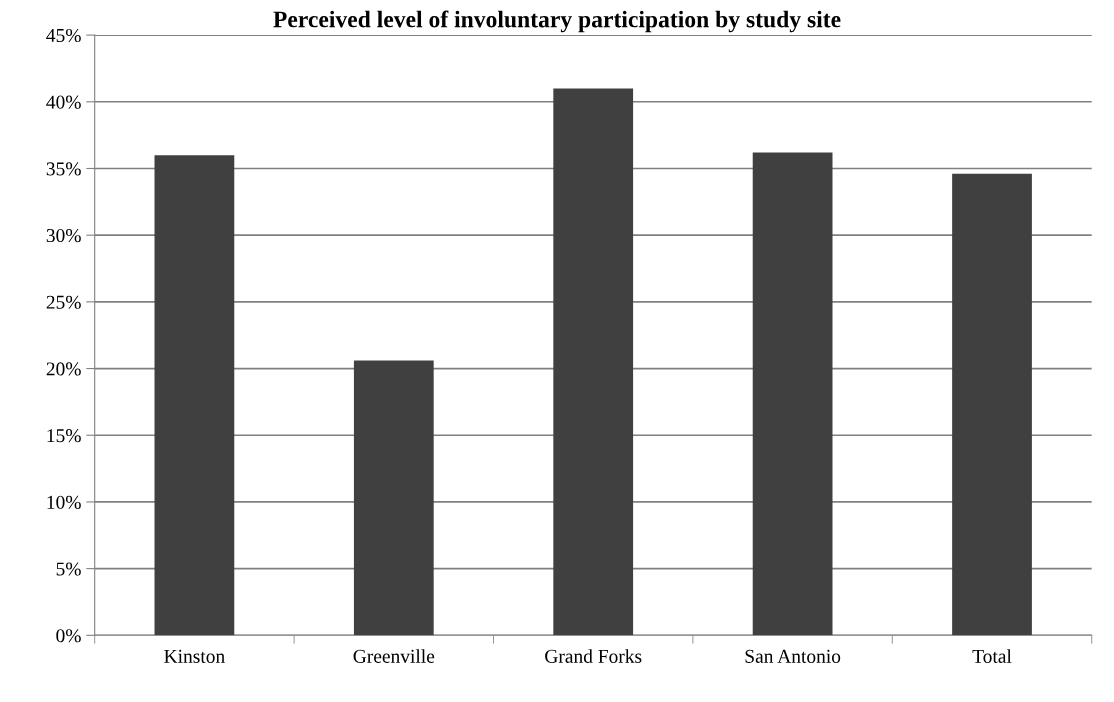  What do you see at coordinates (63, 235) in the screenshot?
I see `y-tick-label: 30%` at bounding box center [63, 235].